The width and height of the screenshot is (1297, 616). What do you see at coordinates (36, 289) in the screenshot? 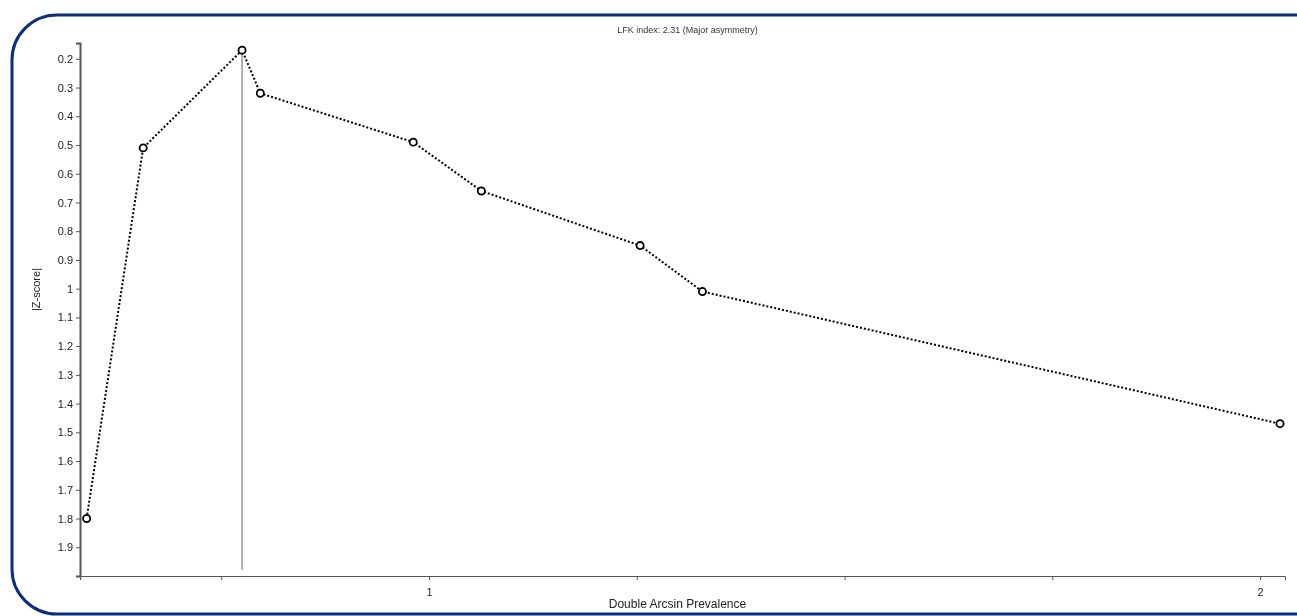
I see `y-axis-title: |Z-score|` at bounding box center [36, 289].